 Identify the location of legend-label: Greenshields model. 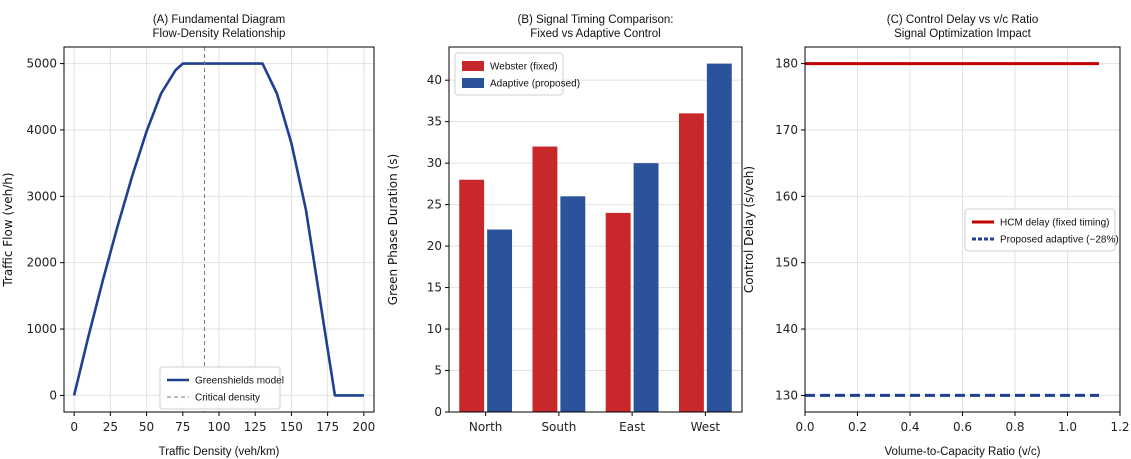
(239, 381).